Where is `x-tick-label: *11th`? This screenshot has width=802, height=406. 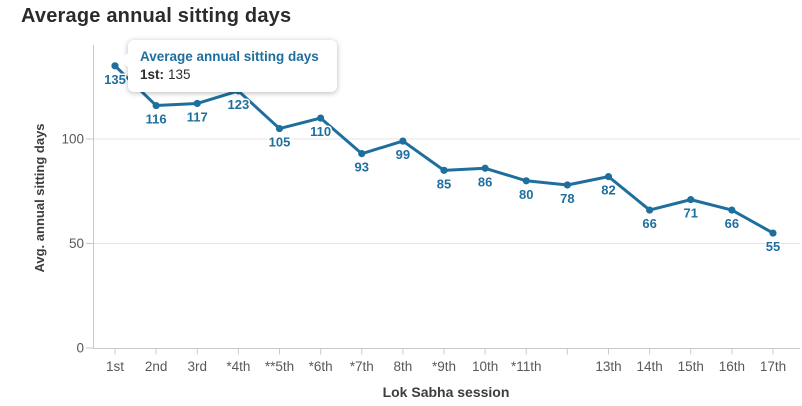
x-tick-label: *11th is located at coordinates (526, 366).